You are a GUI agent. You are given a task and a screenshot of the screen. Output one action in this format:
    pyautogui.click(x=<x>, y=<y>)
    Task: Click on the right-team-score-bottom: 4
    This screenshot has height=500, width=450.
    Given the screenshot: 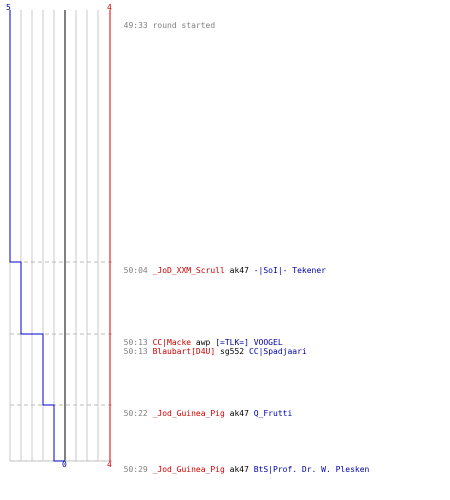 What is the action you would take?
    pyautogui.click(x=109, y=464)
    